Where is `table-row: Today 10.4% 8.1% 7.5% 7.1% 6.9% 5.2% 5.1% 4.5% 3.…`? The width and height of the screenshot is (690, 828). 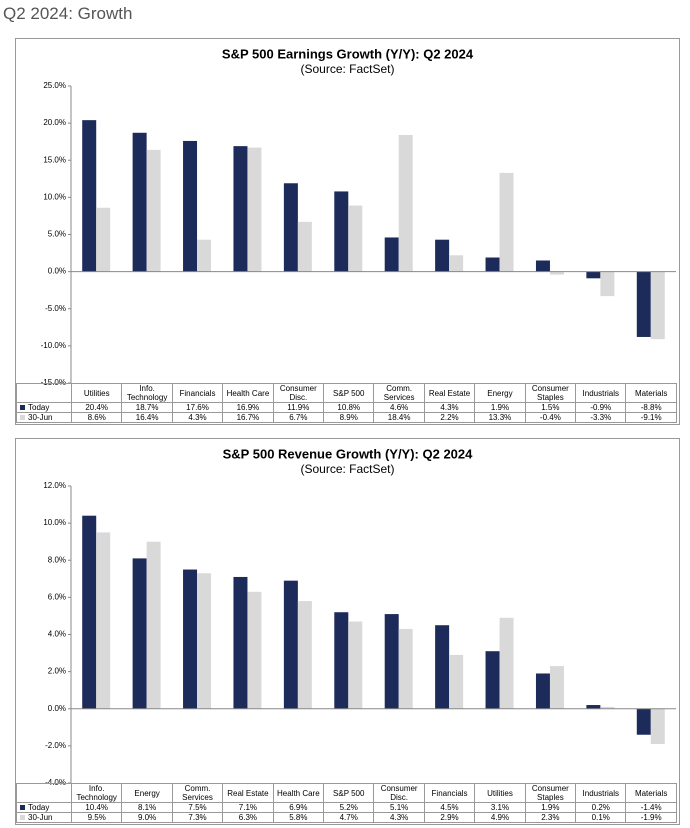 table-row: Today 10.4% 8.1% 7.5% 7.1% 6.9% 5.2% 5.1% 4.5% 3.… is located at coordinates (346, 807).